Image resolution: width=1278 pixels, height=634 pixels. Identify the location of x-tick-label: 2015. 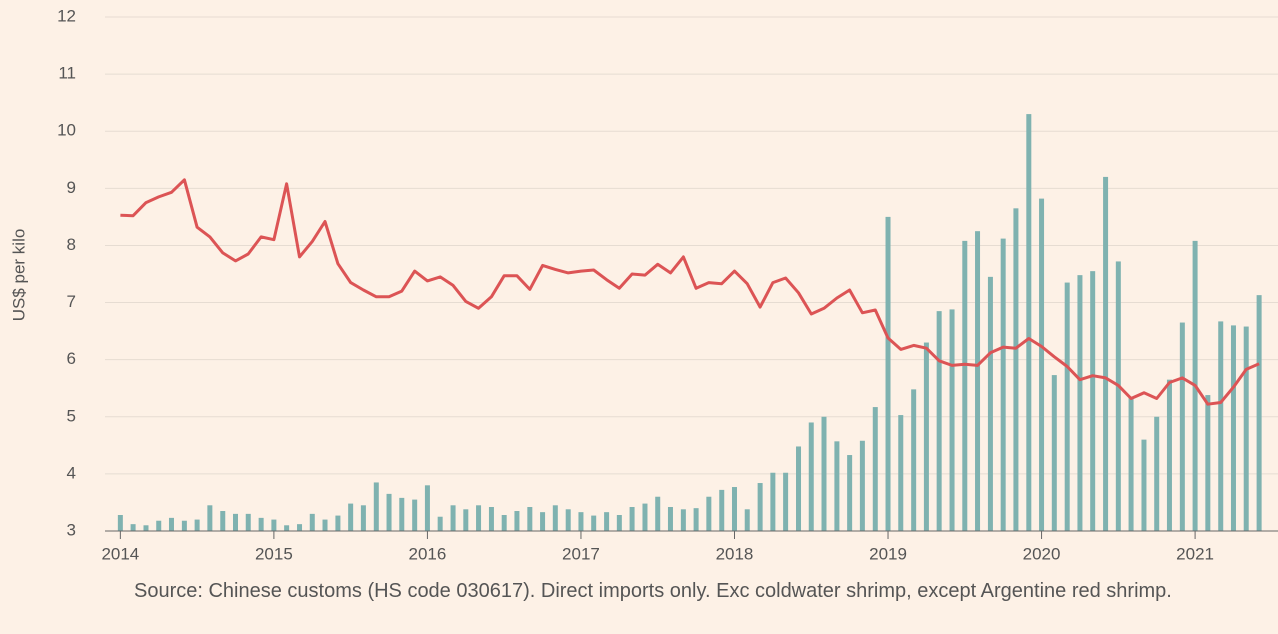
(274, 553).